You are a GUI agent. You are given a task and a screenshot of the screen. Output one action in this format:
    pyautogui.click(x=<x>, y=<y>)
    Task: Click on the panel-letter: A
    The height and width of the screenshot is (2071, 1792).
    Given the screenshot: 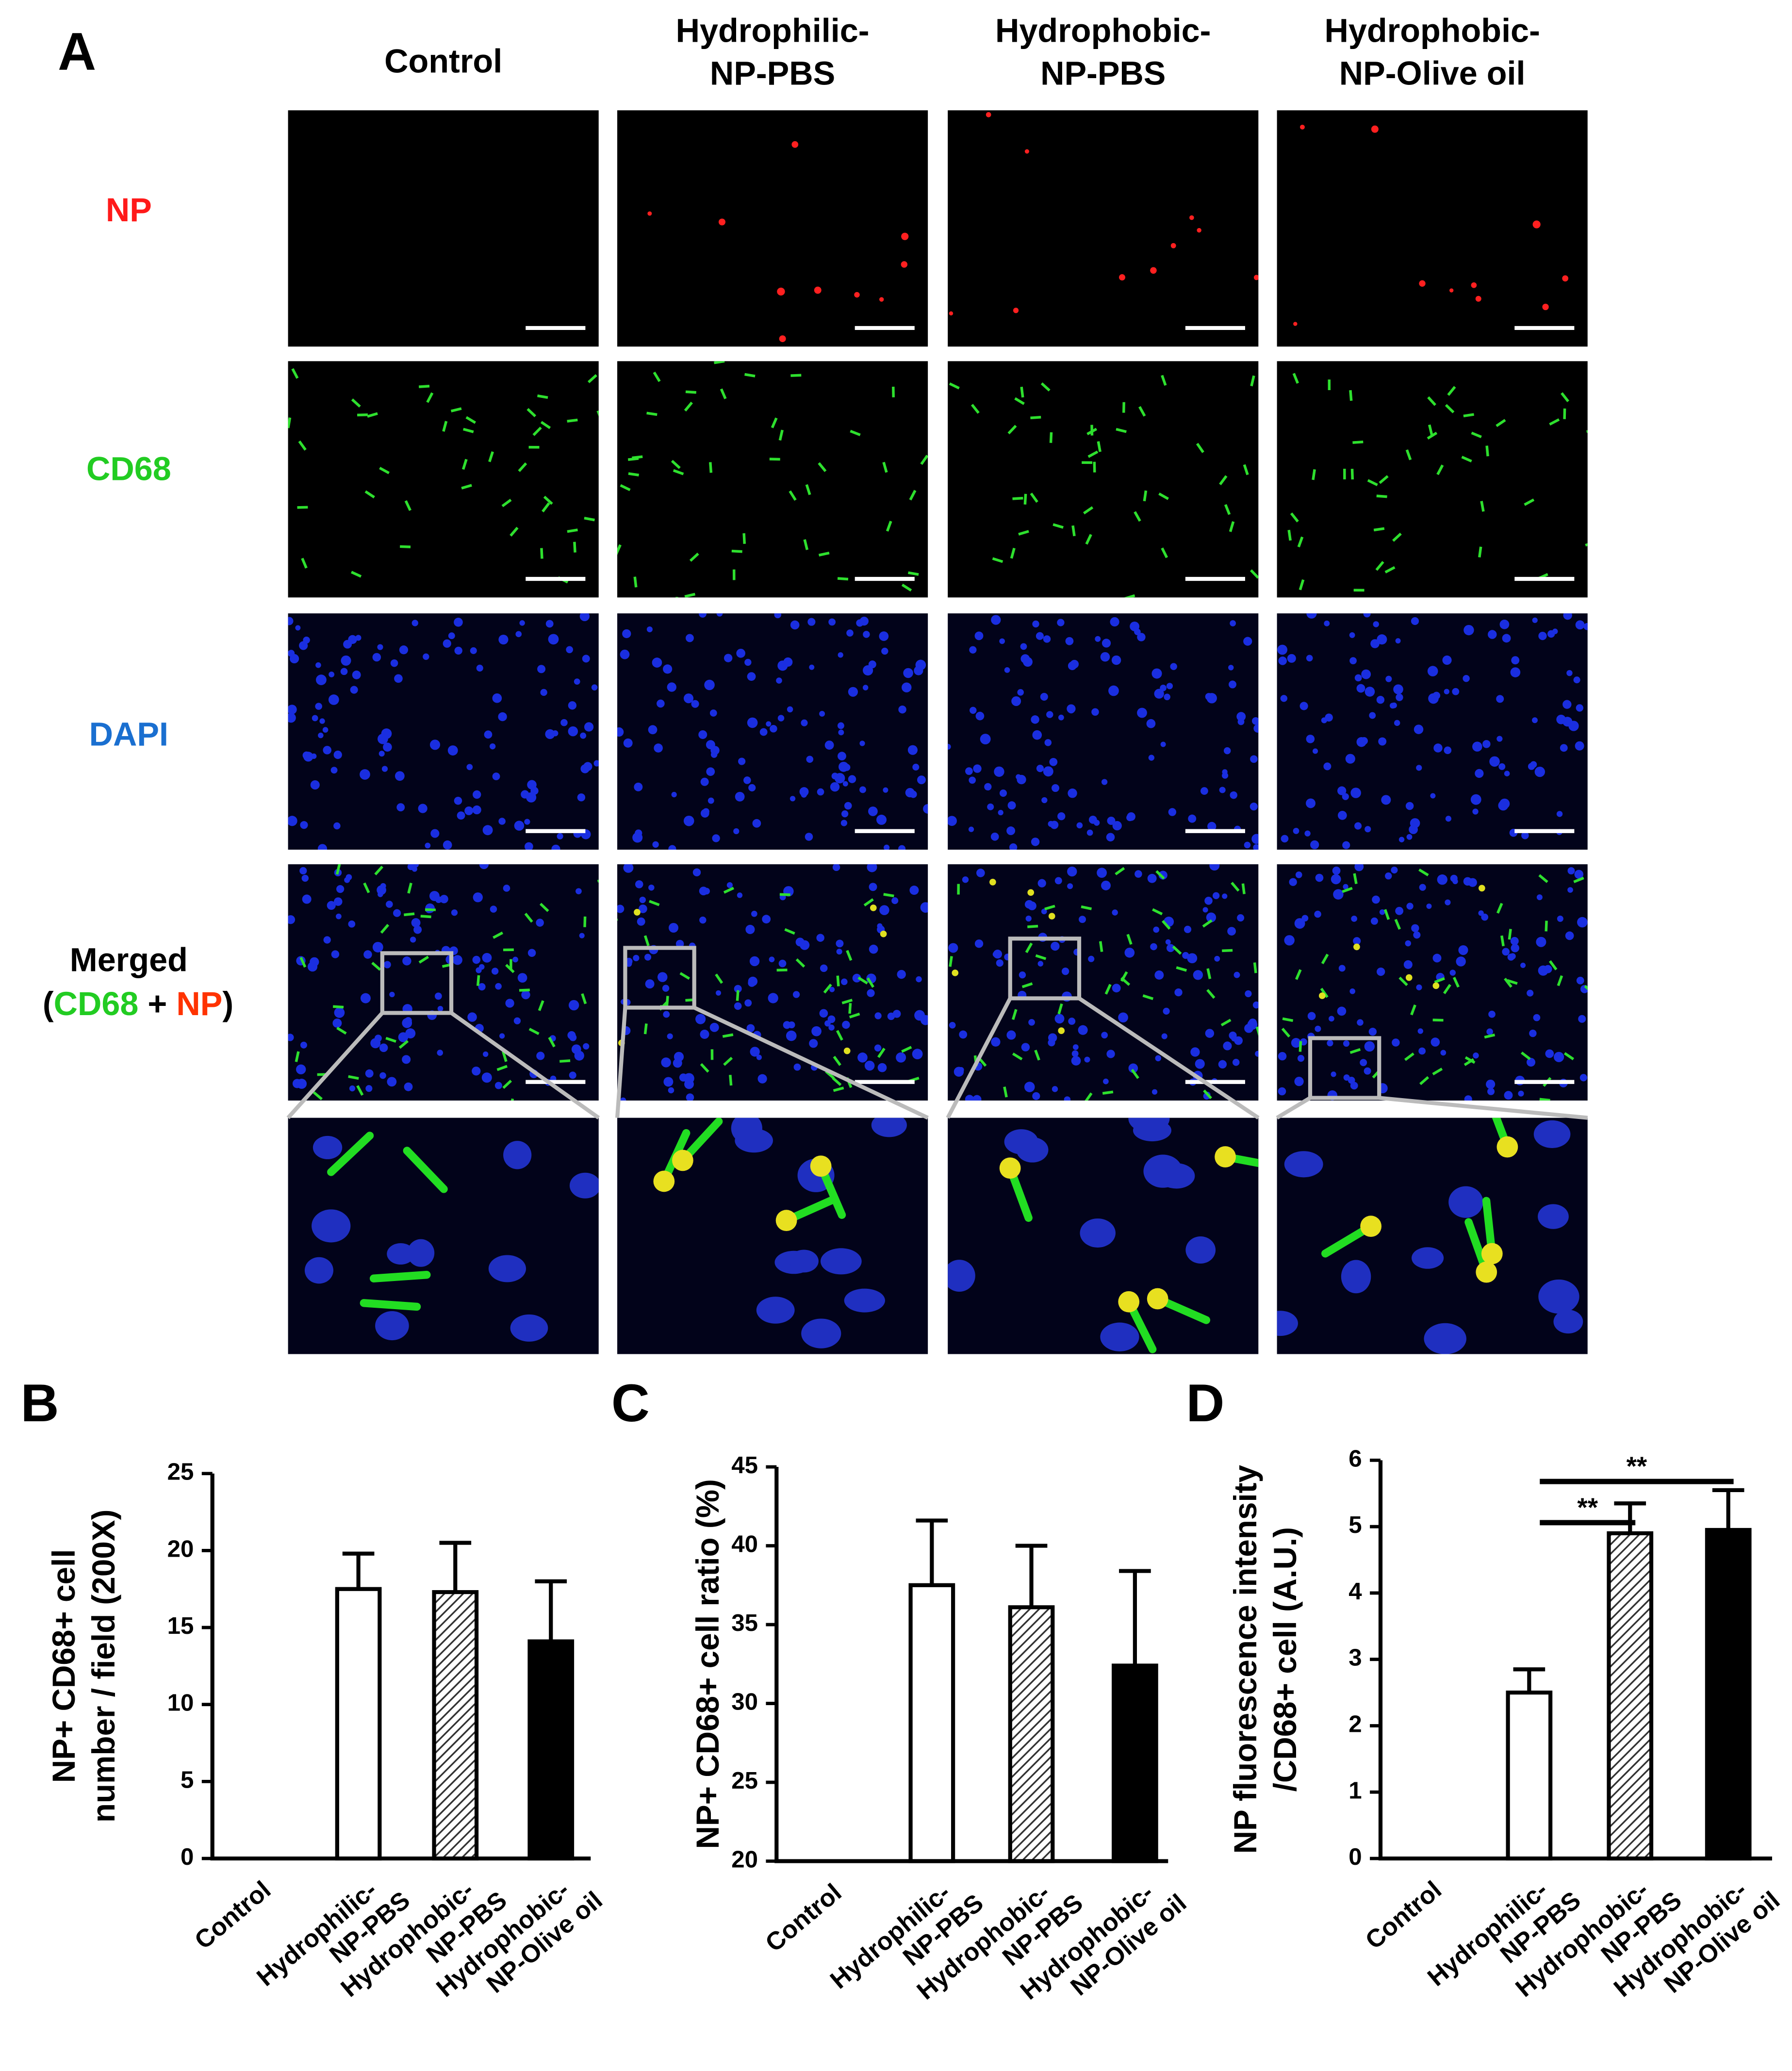 What is the action you would take?
    pyautogui.click(x=77, y=52)
    